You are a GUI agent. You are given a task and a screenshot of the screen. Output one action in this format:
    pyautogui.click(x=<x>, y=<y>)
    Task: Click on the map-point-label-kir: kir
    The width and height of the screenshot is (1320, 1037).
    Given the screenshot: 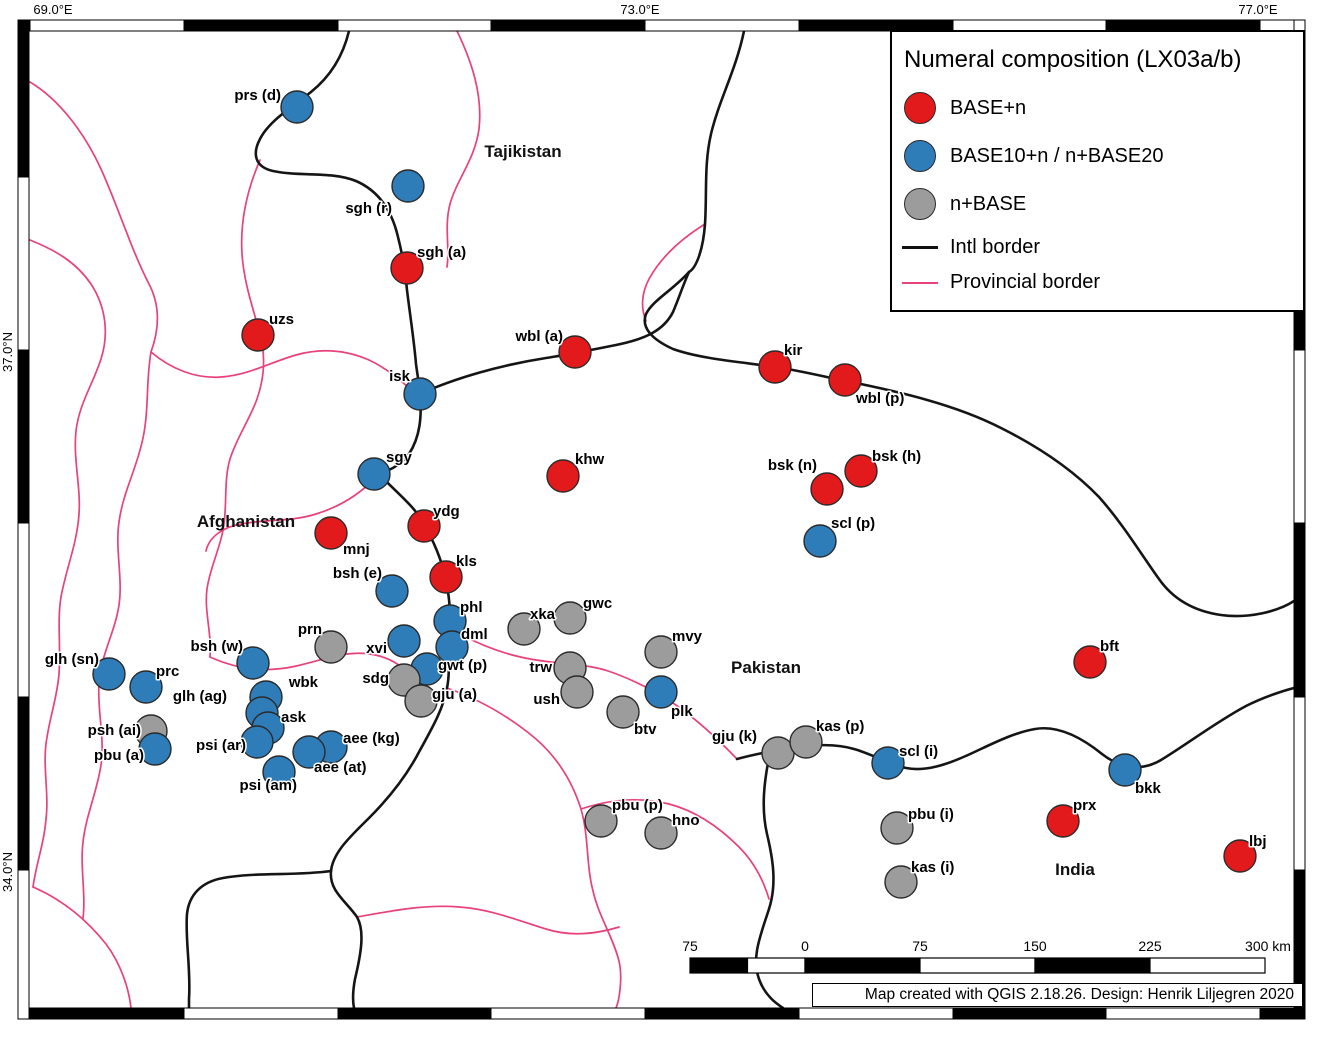 What is the action you would take?
    pyautogui.click(x=793, y=350)
    